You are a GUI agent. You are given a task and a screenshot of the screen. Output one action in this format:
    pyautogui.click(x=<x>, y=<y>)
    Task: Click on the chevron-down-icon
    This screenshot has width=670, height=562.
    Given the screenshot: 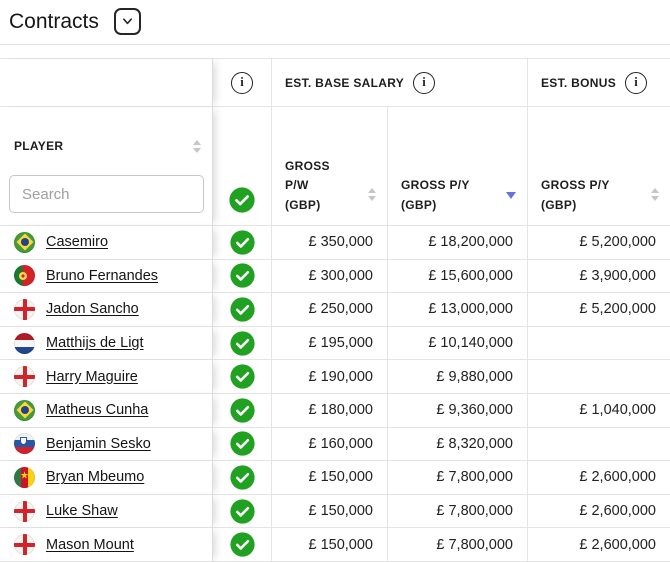 What is the action you would take?
    pyautogui.click(x=127, y=21)
    